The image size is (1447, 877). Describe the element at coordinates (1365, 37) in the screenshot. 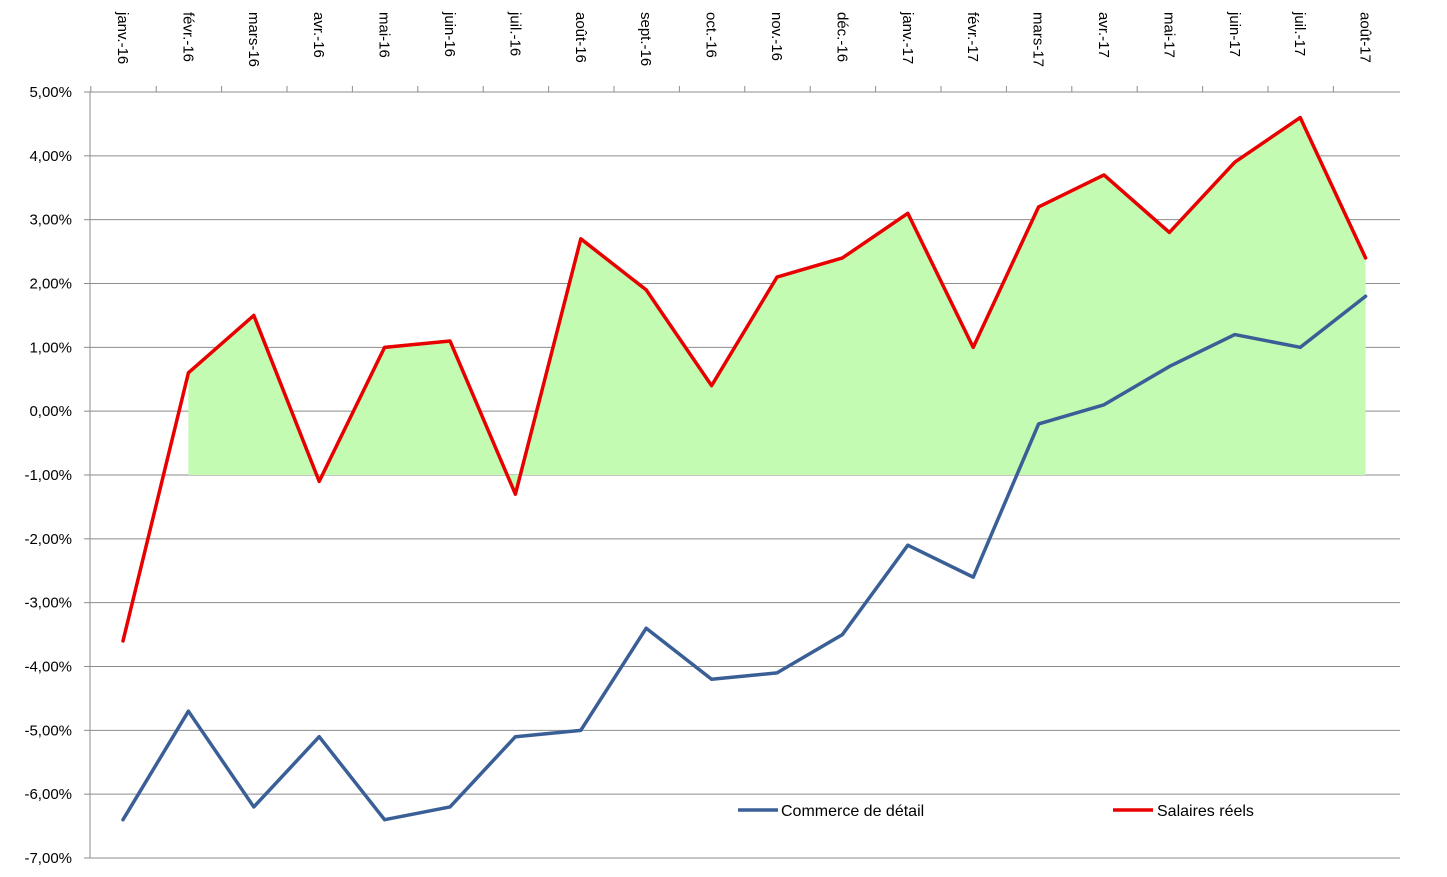

I see `x-tick-label: août-17` at that location.